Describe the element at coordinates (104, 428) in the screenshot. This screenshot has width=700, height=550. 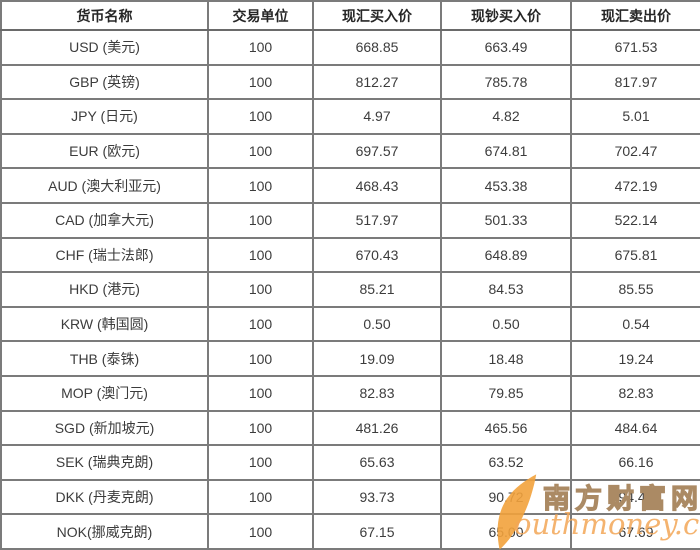
I see `cell-currency: SGD (新加坡元)` at that location.